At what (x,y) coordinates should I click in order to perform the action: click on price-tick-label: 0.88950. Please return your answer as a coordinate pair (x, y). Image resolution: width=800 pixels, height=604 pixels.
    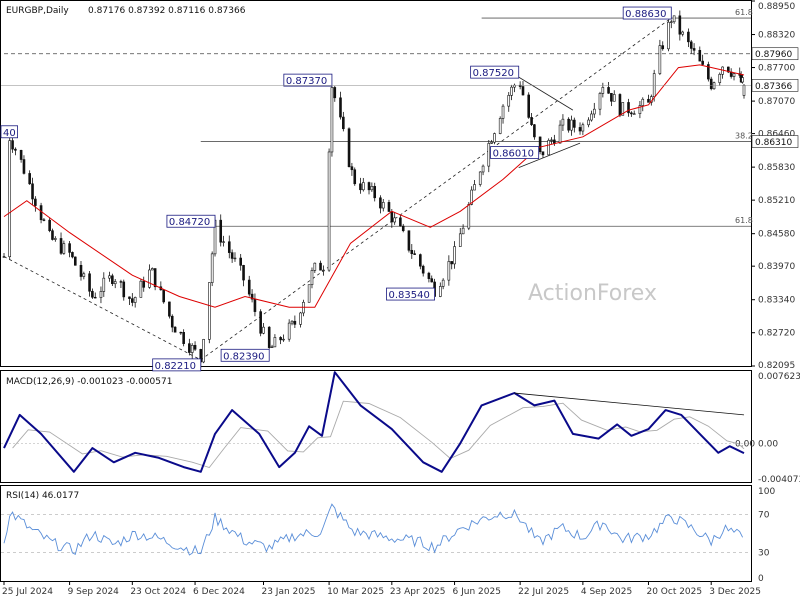
    Looking at the image, I should click on (776, 7).